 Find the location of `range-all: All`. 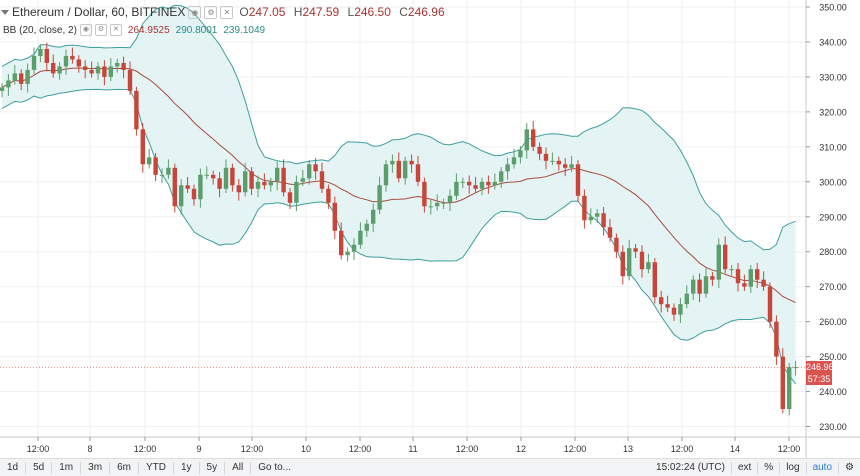

range-all: All is located at coordinates (238, 467).